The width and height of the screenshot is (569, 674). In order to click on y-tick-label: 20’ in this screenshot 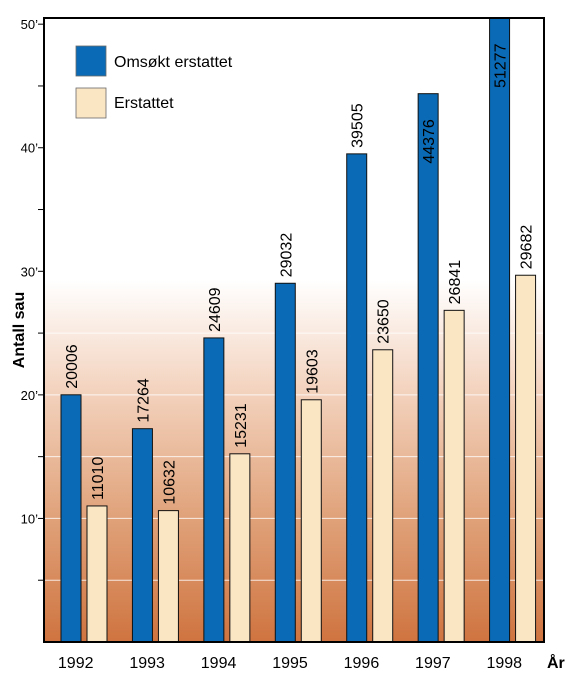, I will do `click(29, 395)`.